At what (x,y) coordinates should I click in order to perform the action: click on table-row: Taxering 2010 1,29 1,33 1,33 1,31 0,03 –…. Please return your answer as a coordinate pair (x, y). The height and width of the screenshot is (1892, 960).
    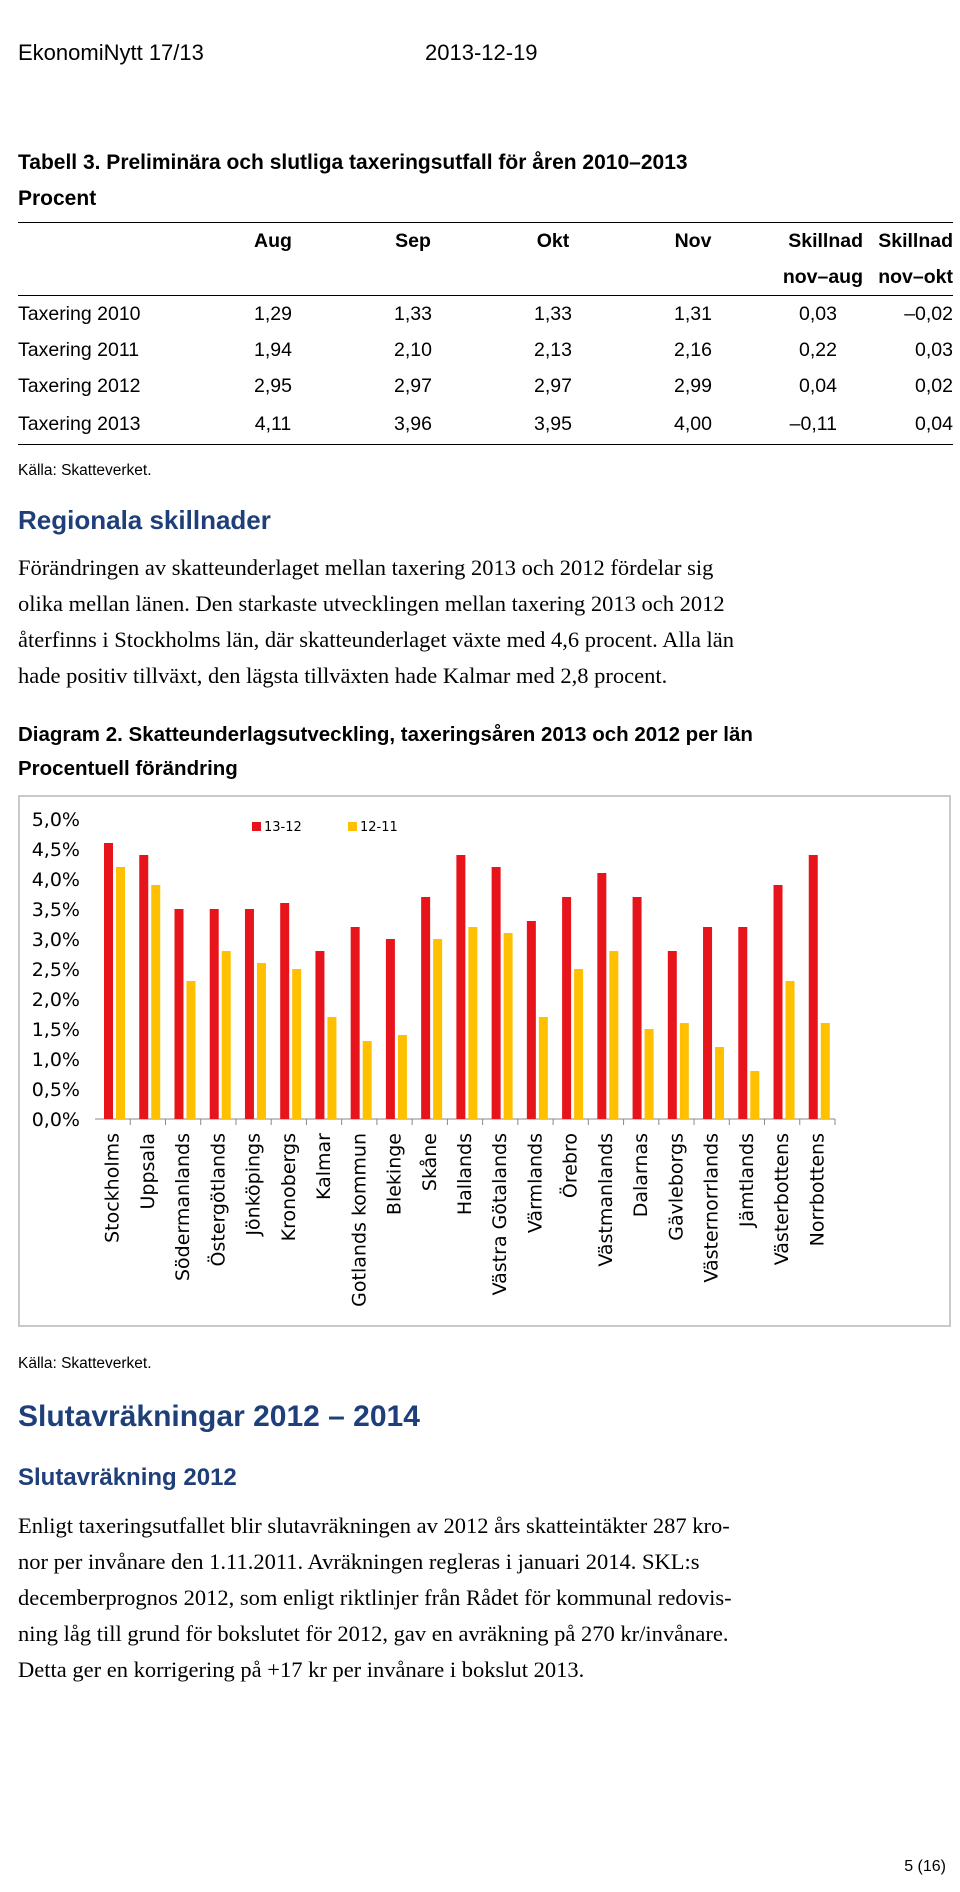
    Looking at the image, I should click on (485, 314).